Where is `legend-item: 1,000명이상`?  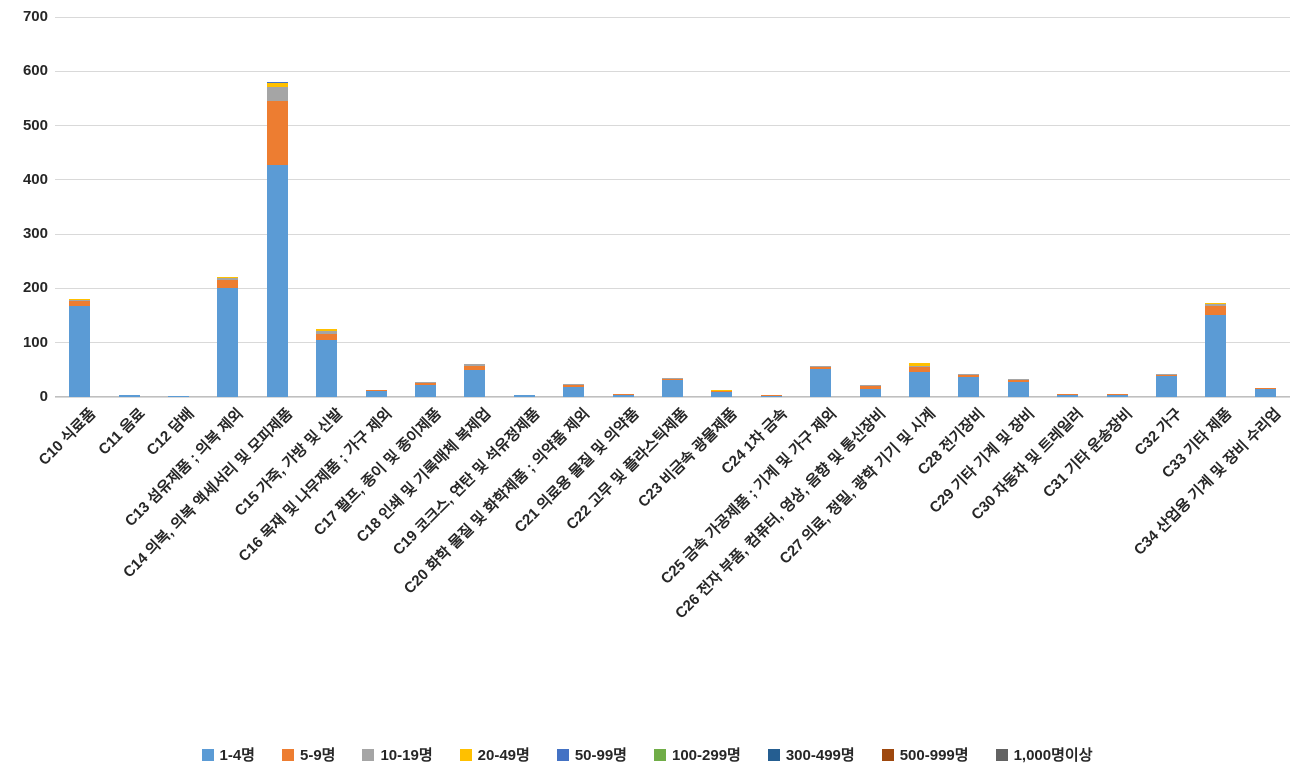 legend-item: 1,000명이상 is located at coordinates (1044, 754).